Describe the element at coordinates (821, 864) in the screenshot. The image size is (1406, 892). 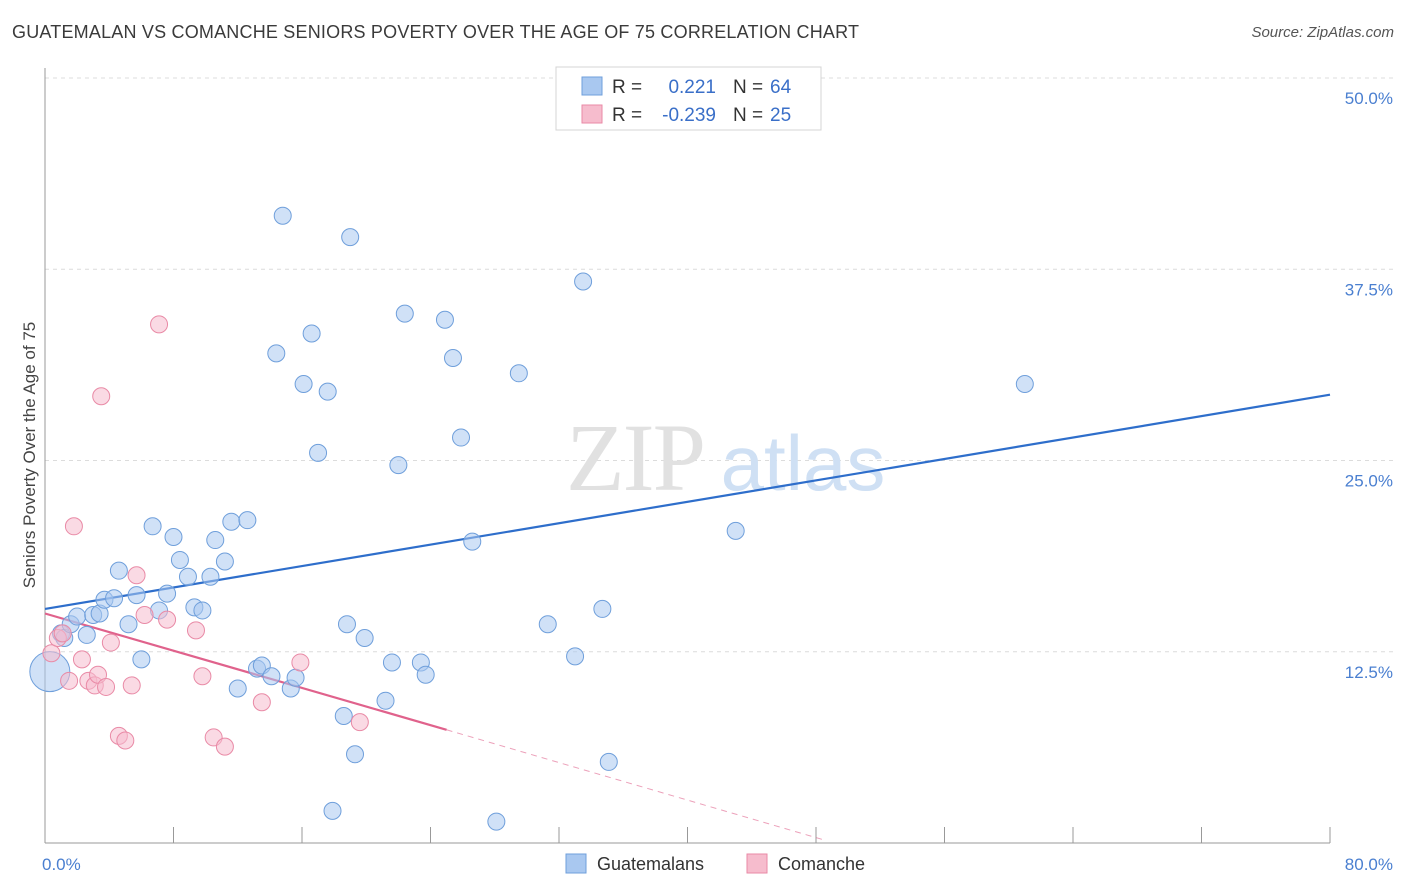
I see `legend-label-comanche: Comanche` at that location.